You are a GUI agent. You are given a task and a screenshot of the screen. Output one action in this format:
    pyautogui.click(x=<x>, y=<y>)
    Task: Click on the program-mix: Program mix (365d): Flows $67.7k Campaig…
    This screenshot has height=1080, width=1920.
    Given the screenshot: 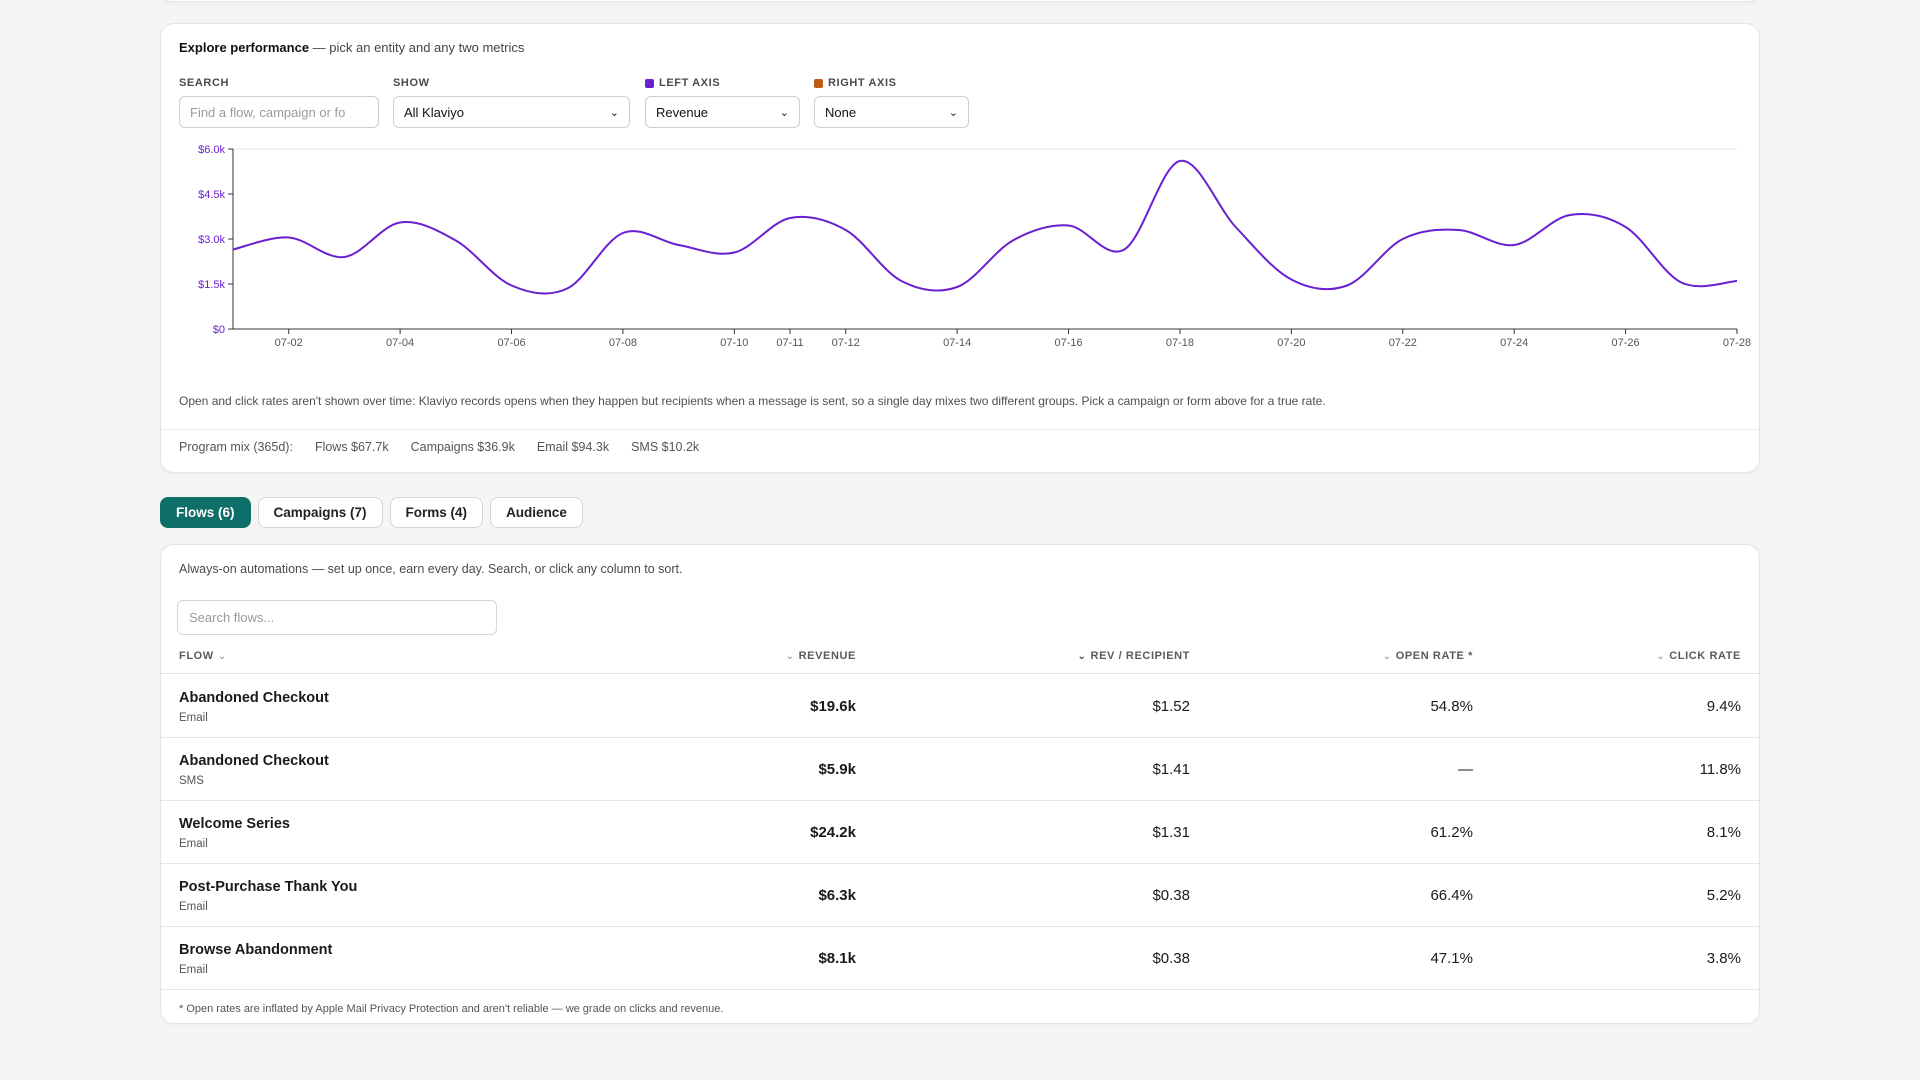 What is the action you would take?
    pyautogui.click(x=439, y=447)
    